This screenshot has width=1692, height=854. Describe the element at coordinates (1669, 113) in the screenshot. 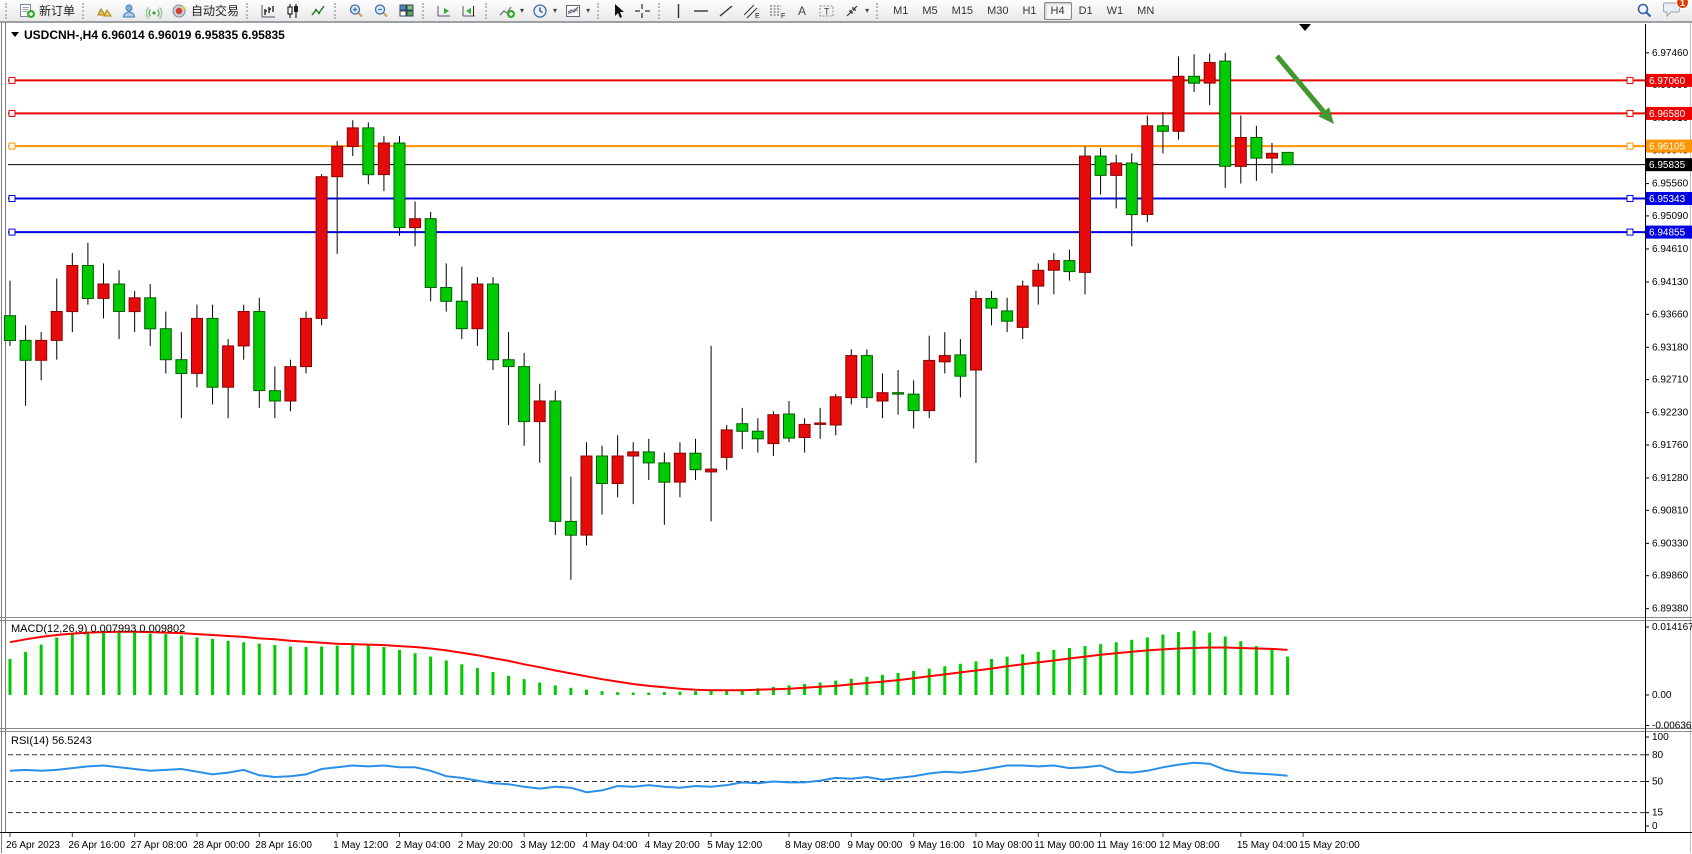

I see `price-line-badge` at that location.